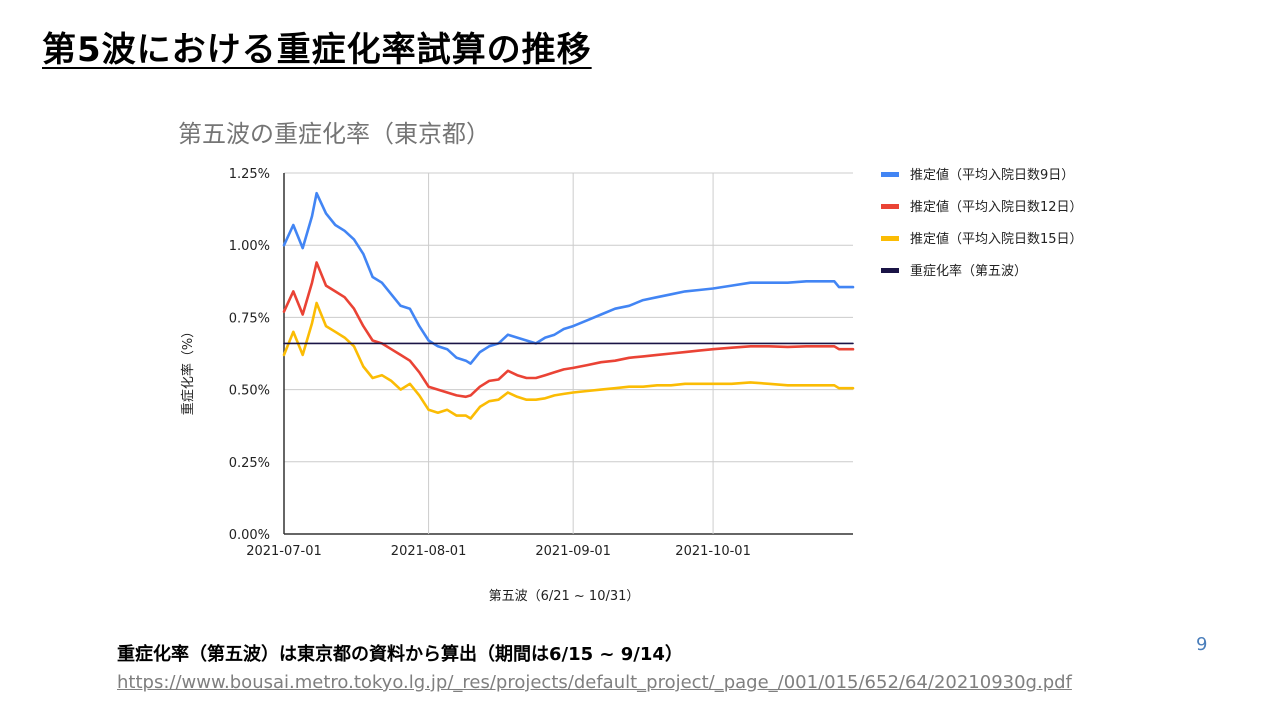 This screenshot has width=1280, height=720. I want to click on x-axis-title: 第五波（6/21 ~ 10/31）, so click(564, 596).